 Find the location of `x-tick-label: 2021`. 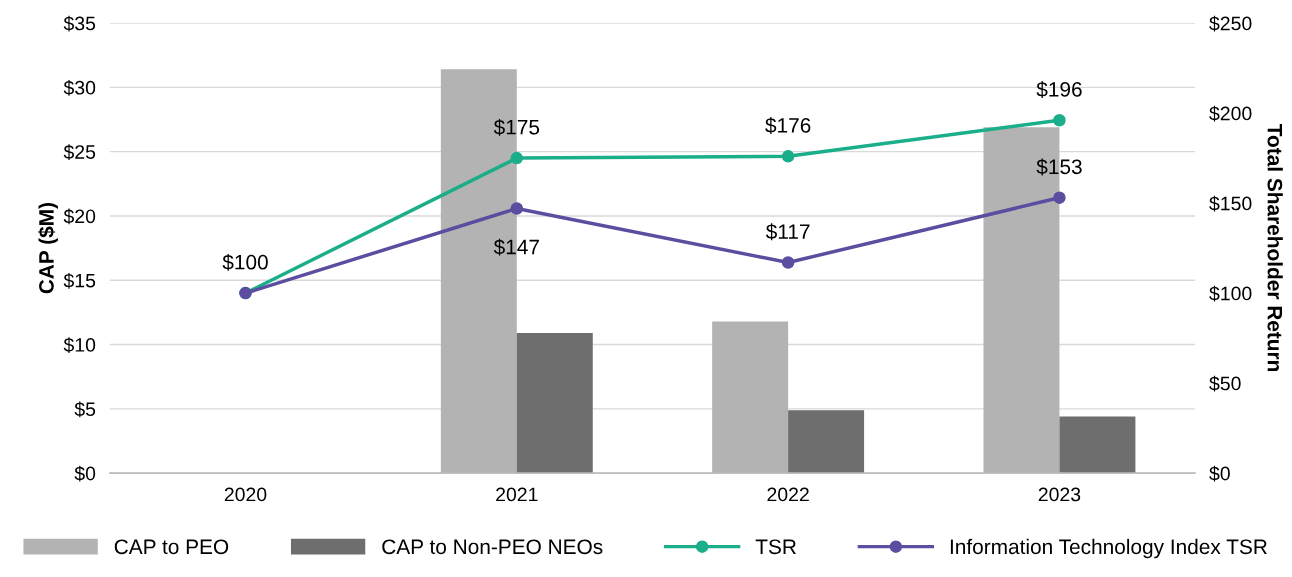

x-tick-label: 2021 is located at coordinates (517, 494).